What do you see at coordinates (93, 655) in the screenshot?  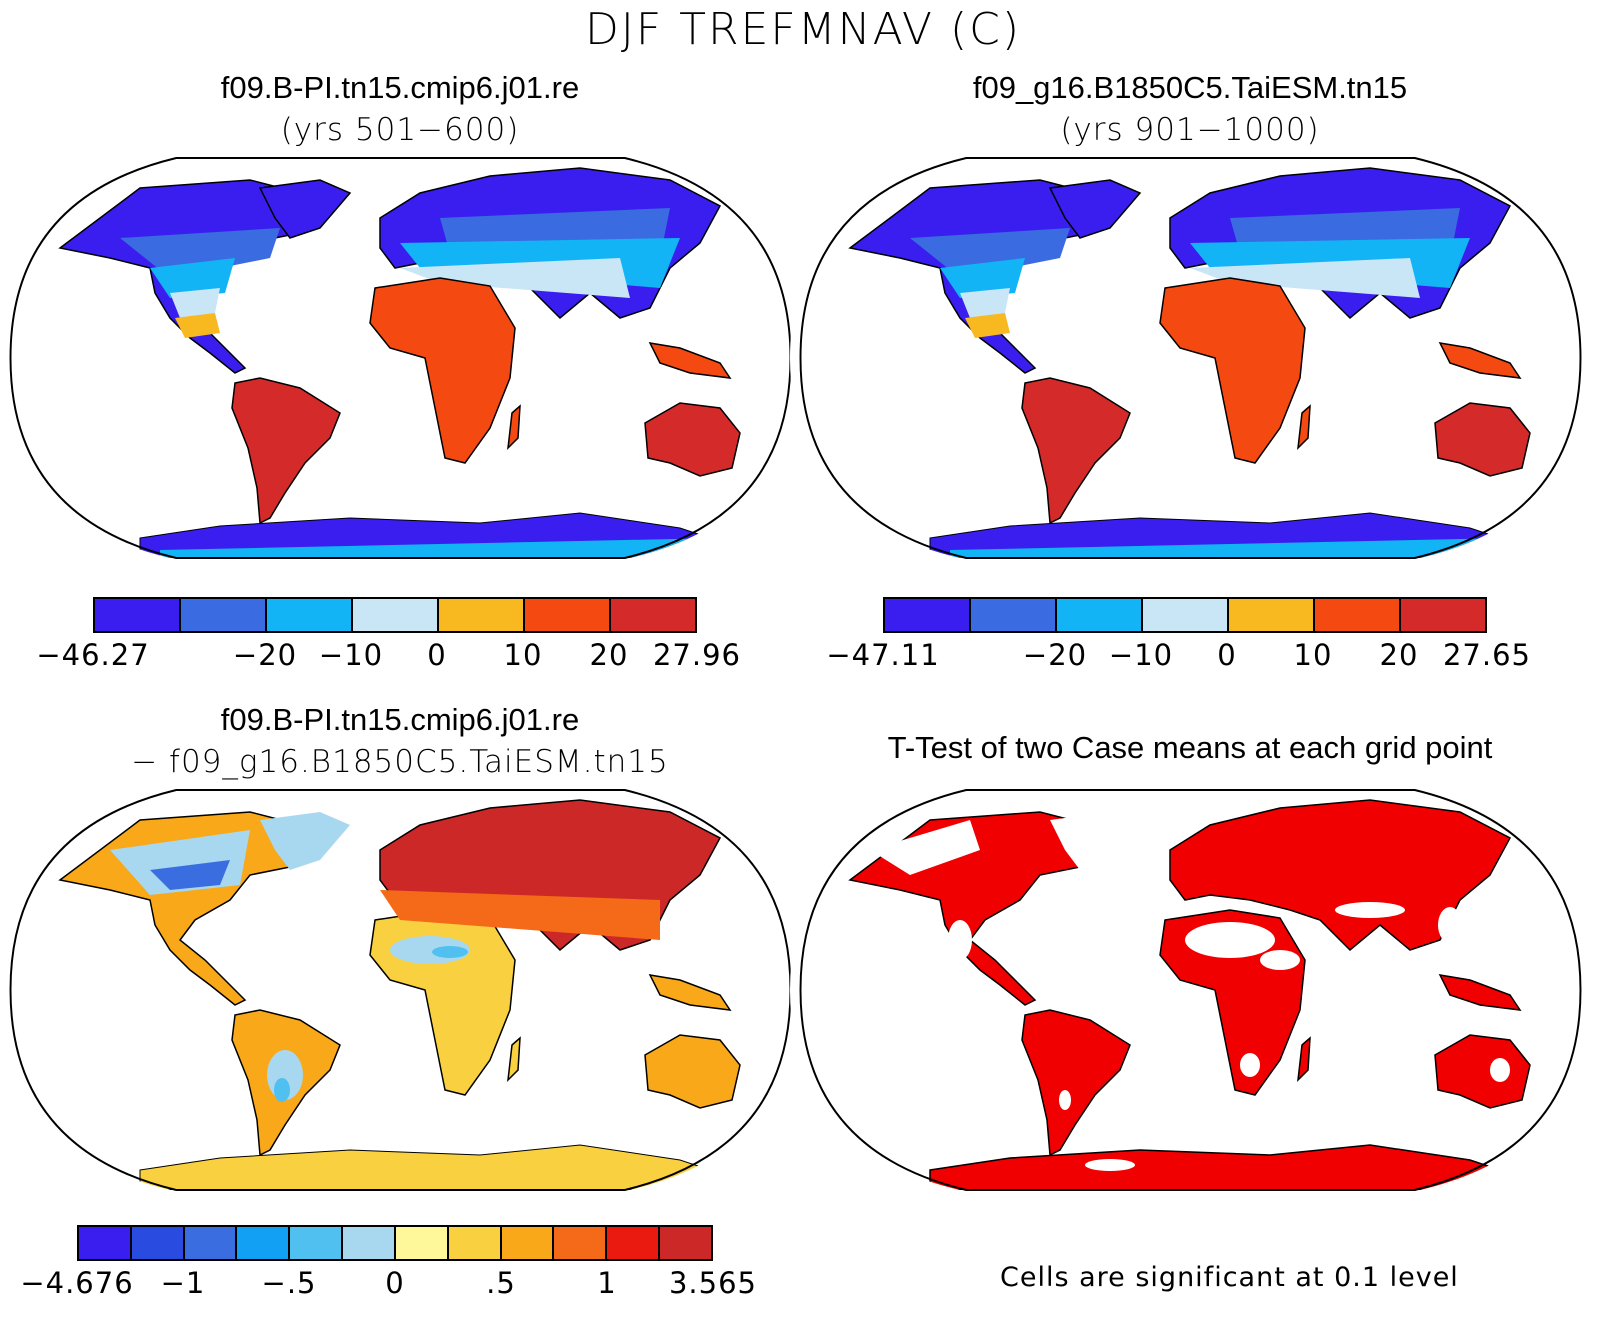 I see `panel-1-tick: −46.27` at bounding box center [93, 655].